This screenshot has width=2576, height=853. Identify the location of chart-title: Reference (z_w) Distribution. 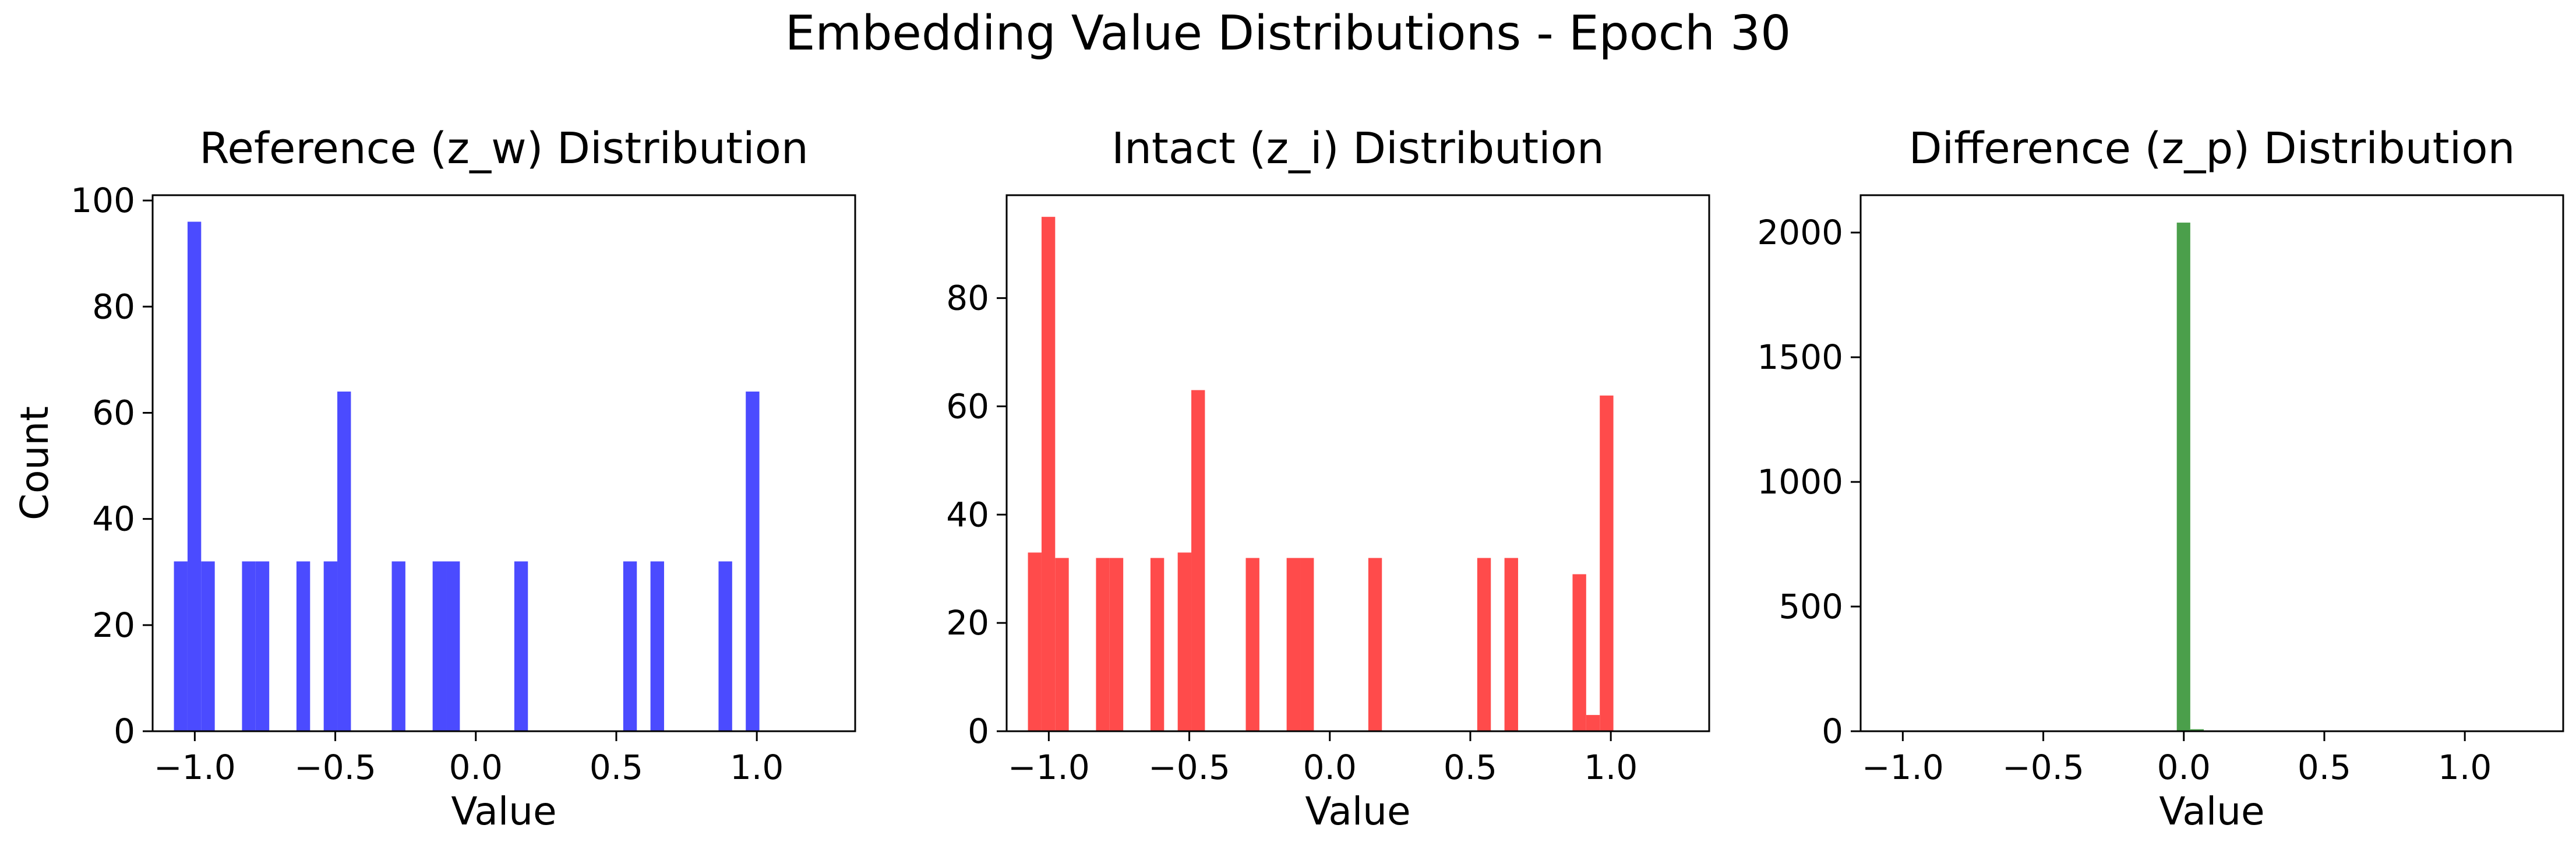
(504, 149).